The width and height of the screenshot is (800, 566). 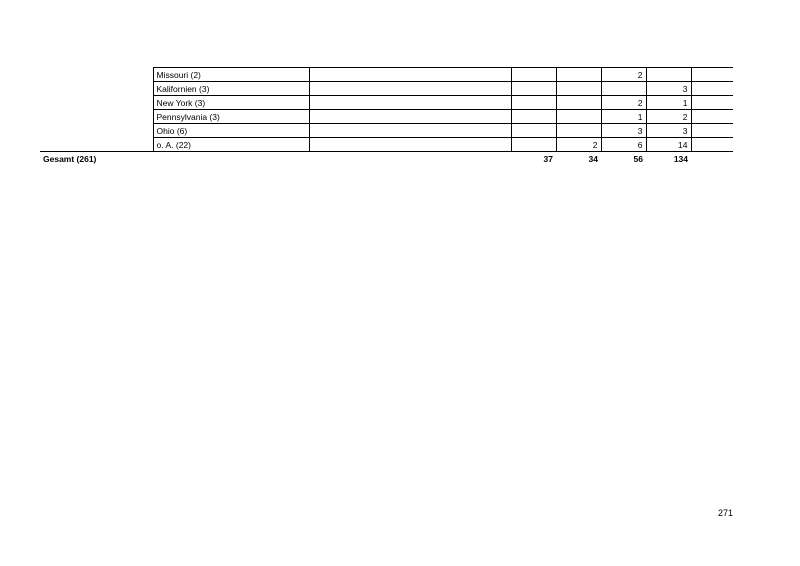 What do you see at coordinates (230, 74) in the screenshot?
I see `cell-label: Missouri (2)` at bounding box center [230, 74].